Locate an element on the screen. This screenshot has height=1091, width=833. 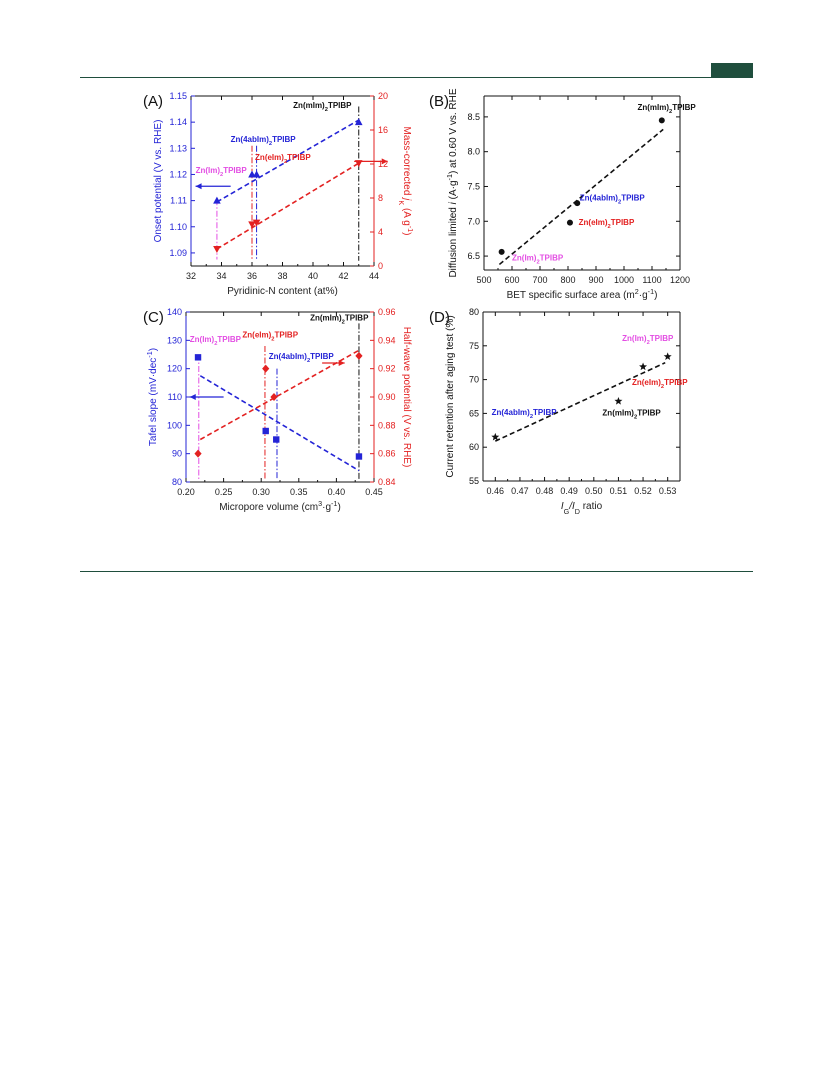
axis-arrowhead is located at coordinates (198, 186).